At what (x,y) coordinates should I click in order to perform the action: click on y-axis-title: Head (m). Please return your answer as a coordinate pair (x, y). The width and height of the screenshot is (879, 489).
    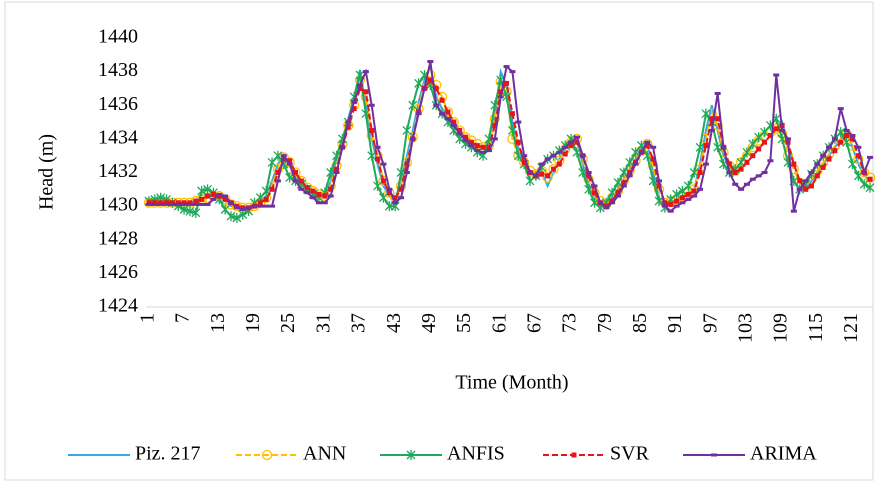
    Looking at the image, I should click on (47, 172).